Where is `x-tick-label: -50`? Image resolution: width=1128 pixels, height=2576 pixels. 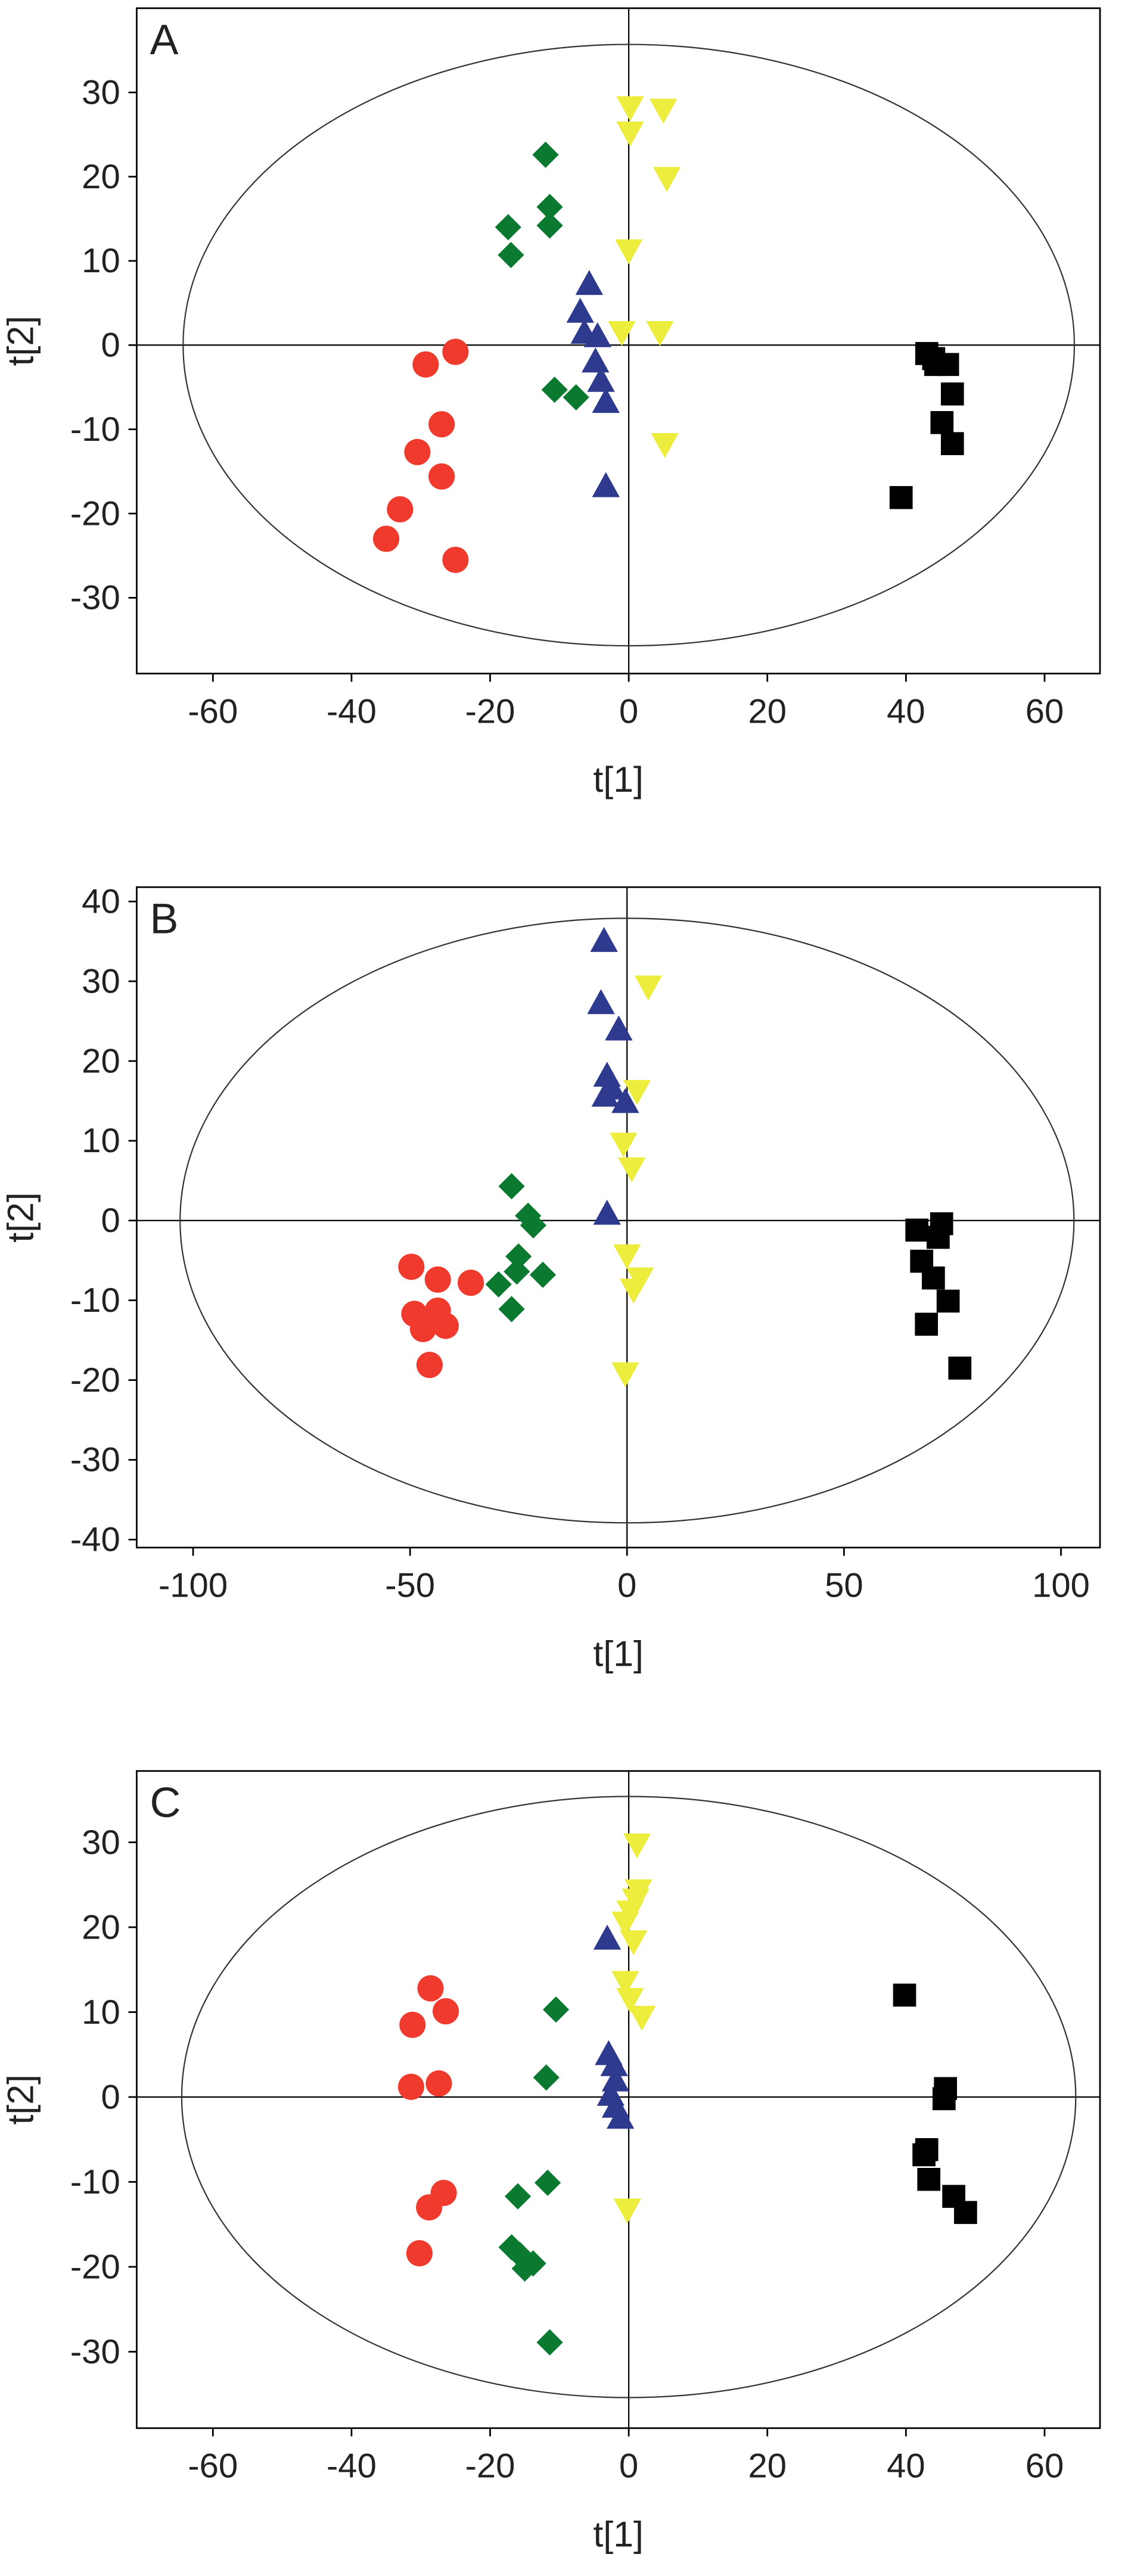
x-tick-label: -50 is located at coordinates (410, 1585).